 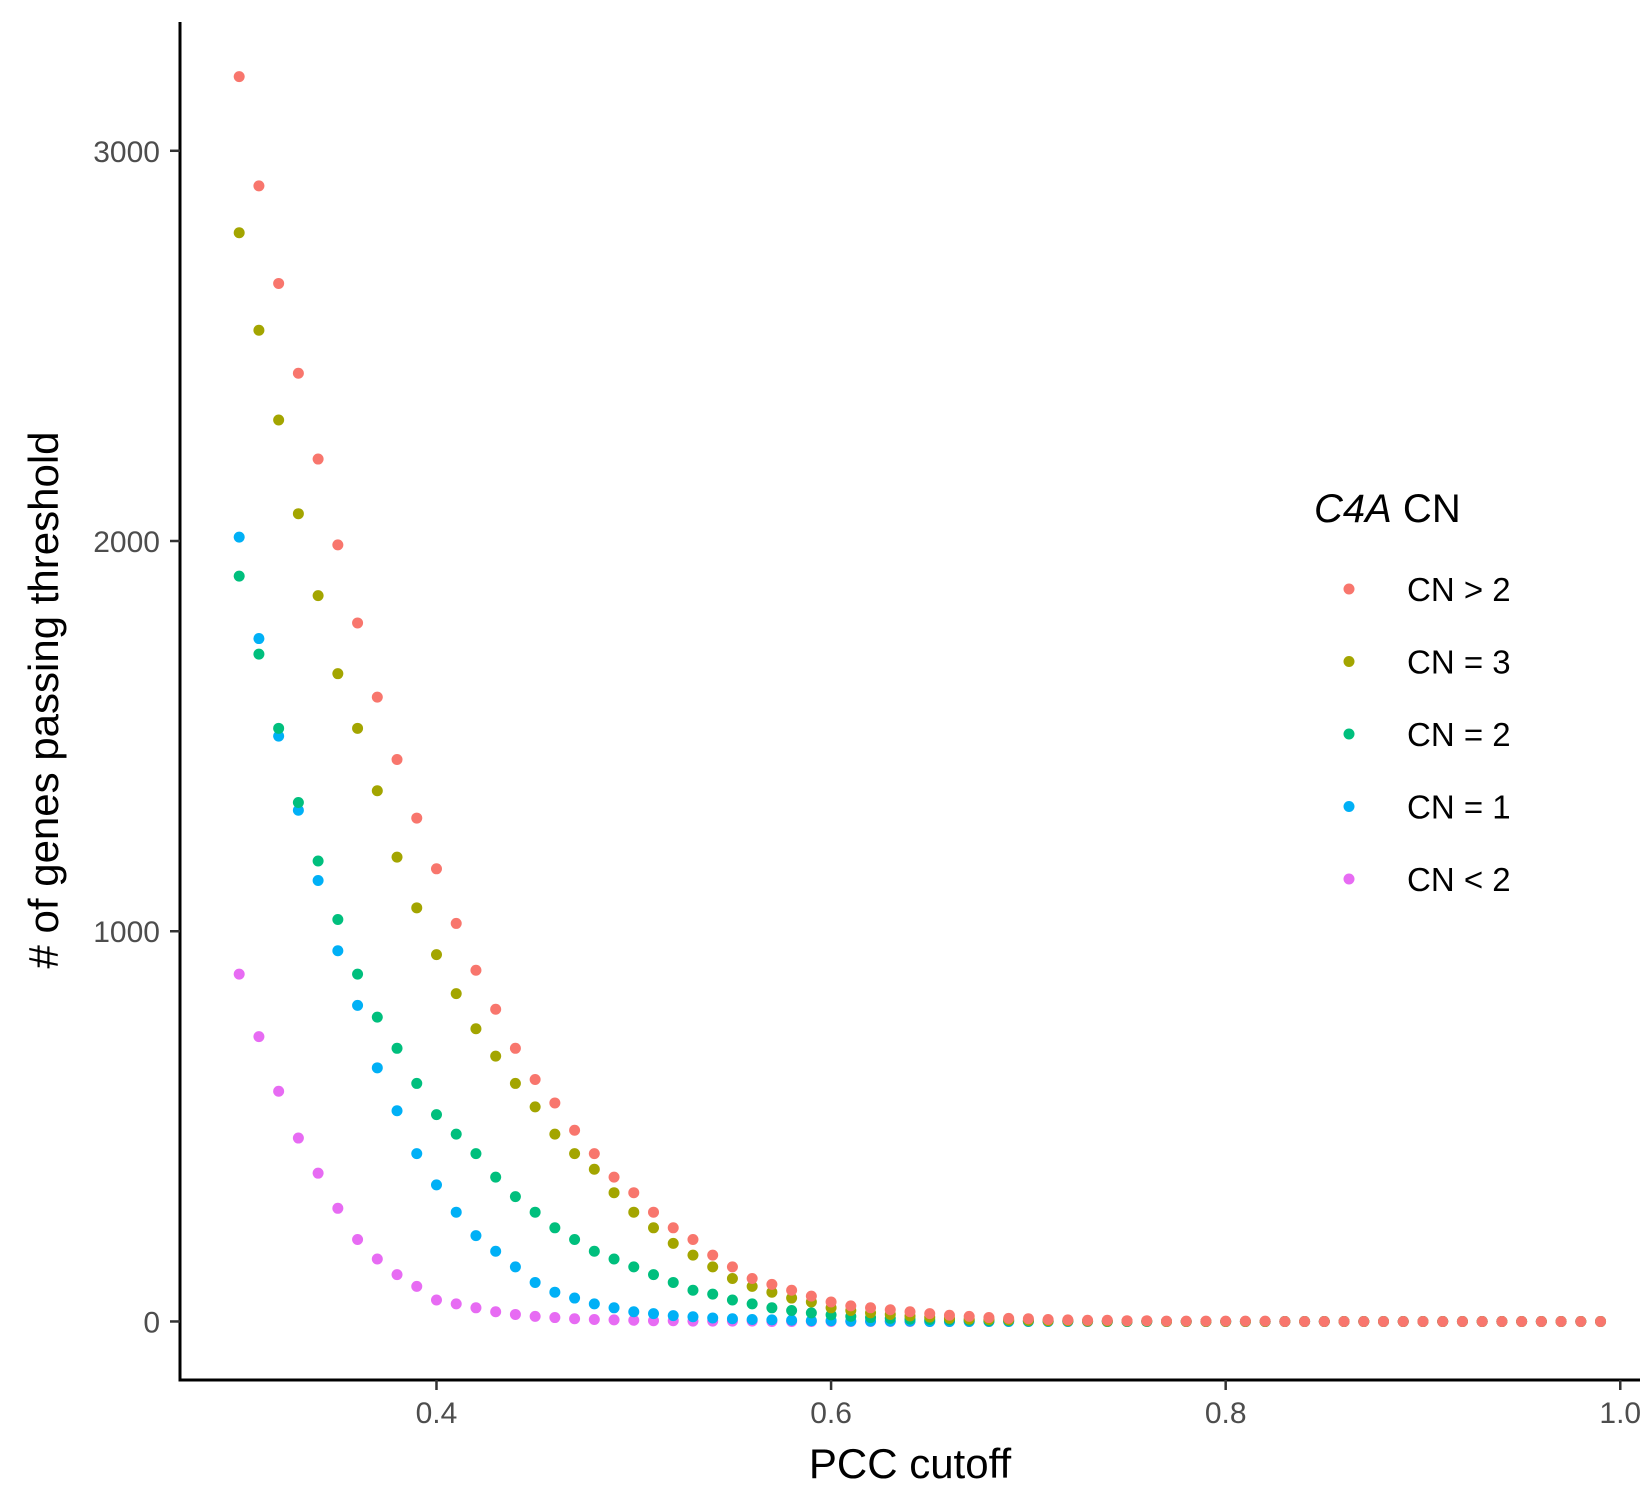 What do you see at coordinates (437, 1413) in the screenshot?
I see `x-tick-label: 0.4` at bounding box center [437, 1413].